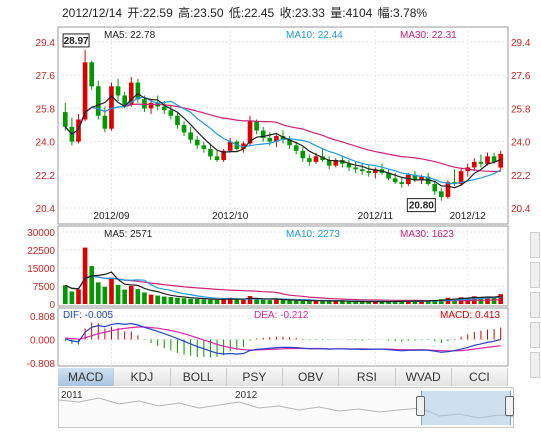  What do you see at coordinates (283, 338) in the screenshot?
I see `dif-line` at bounding box center [283, 338].